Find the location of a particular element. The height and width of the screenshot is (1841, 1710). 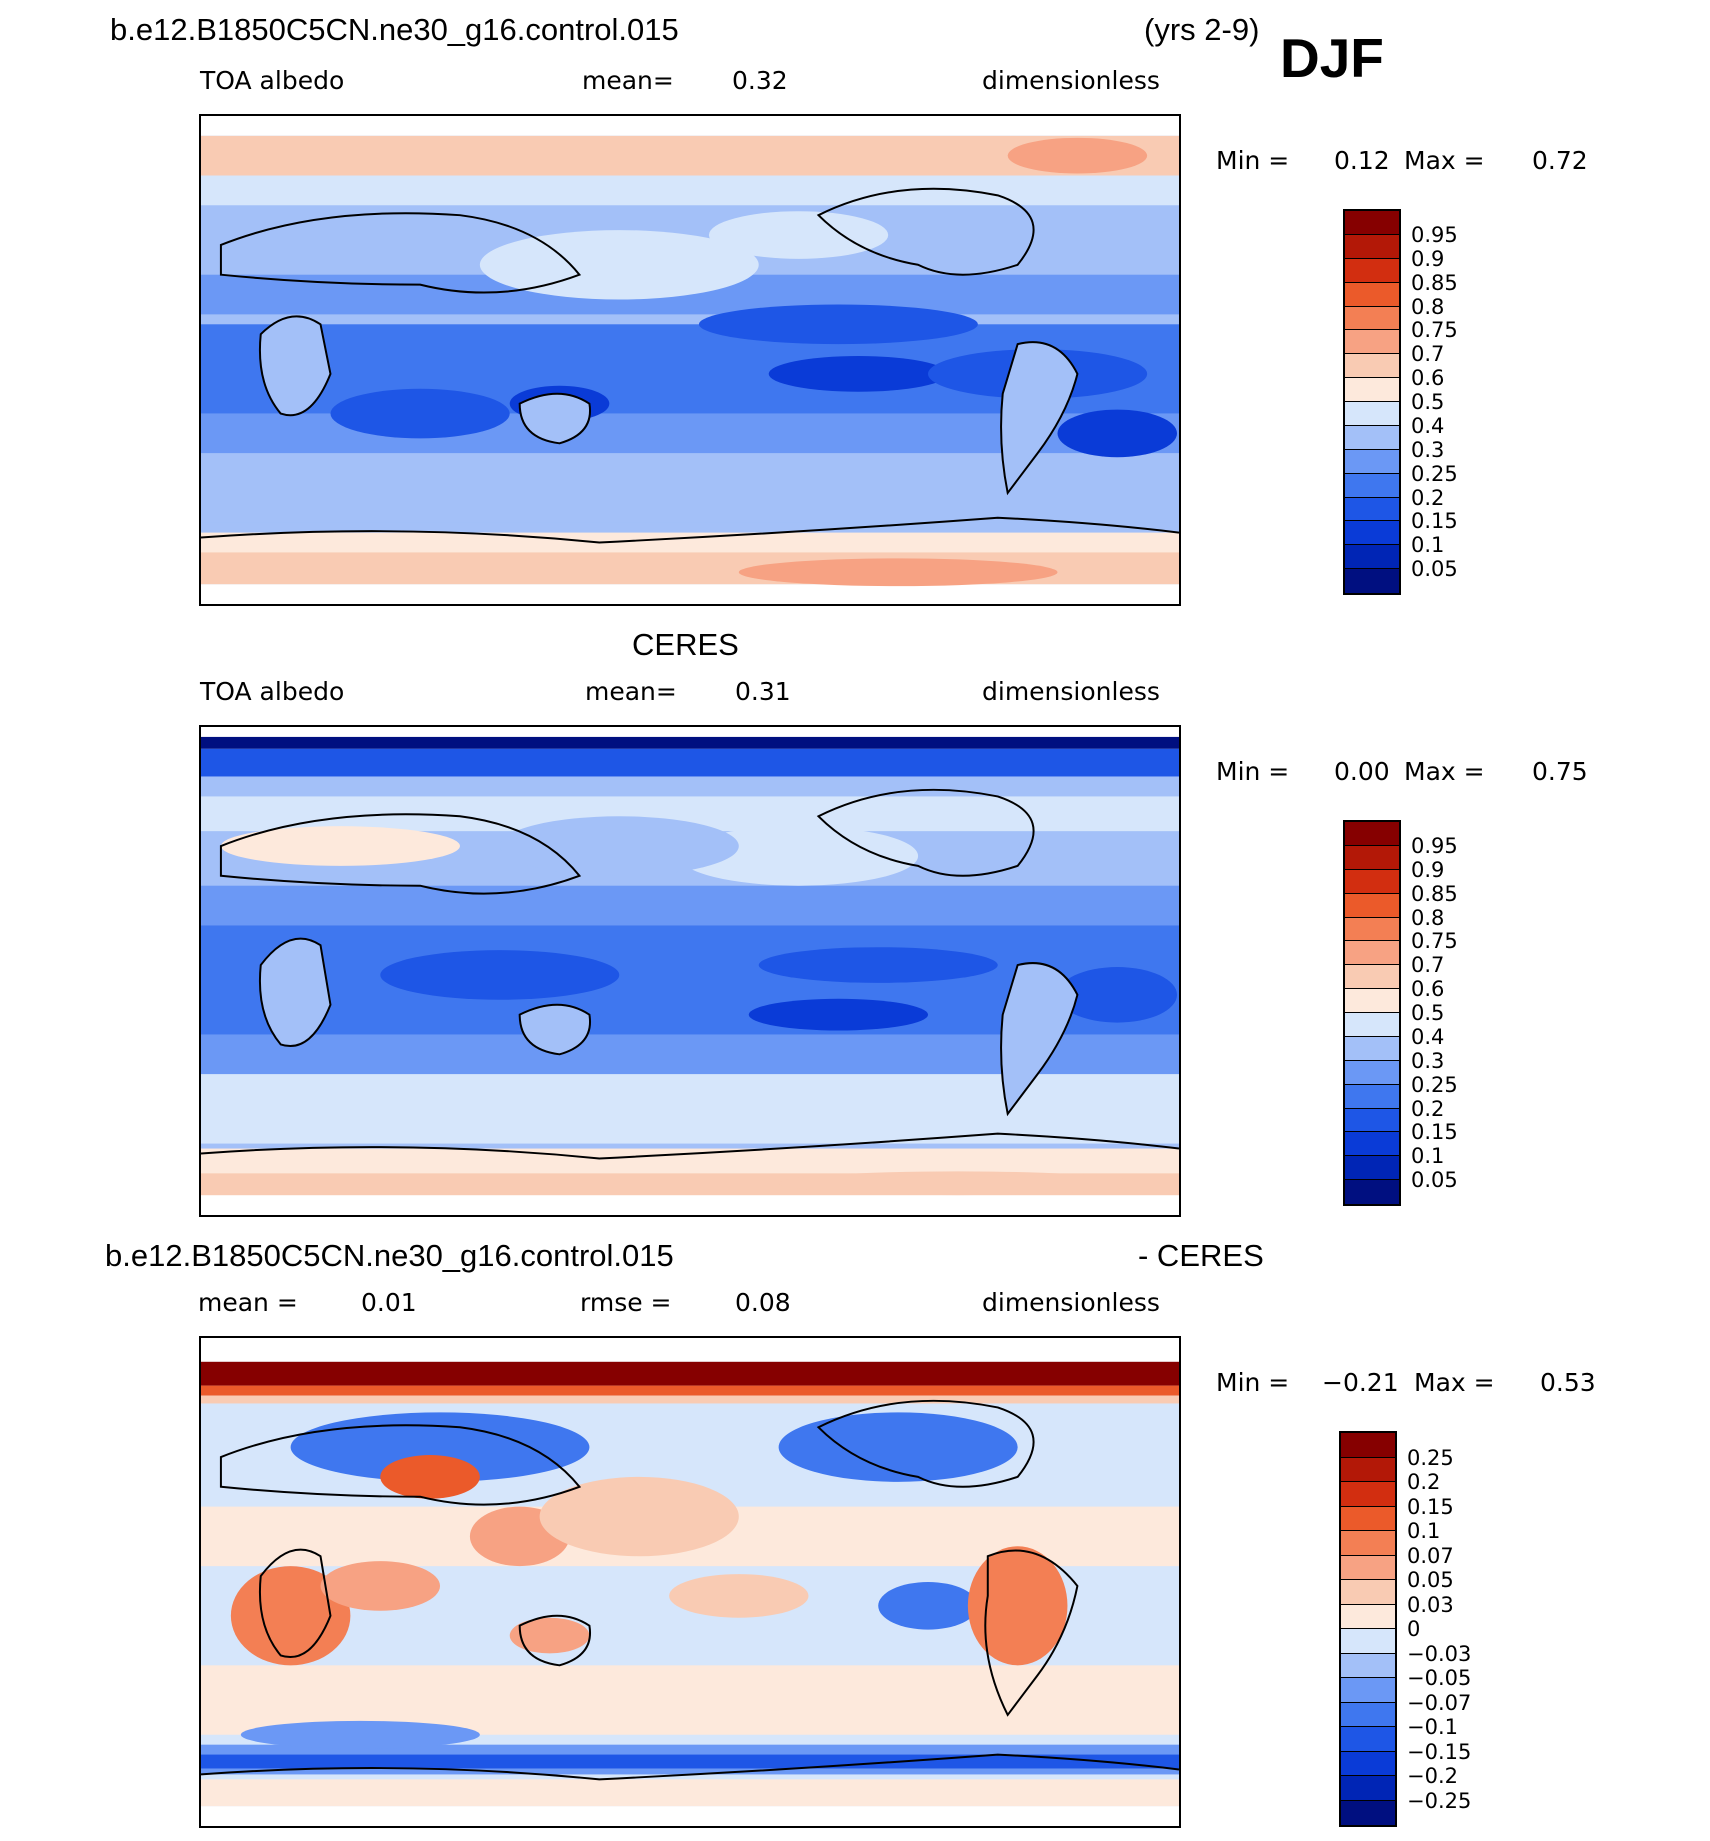

mean-value: 0.31 is located at coordinates (763, 691).